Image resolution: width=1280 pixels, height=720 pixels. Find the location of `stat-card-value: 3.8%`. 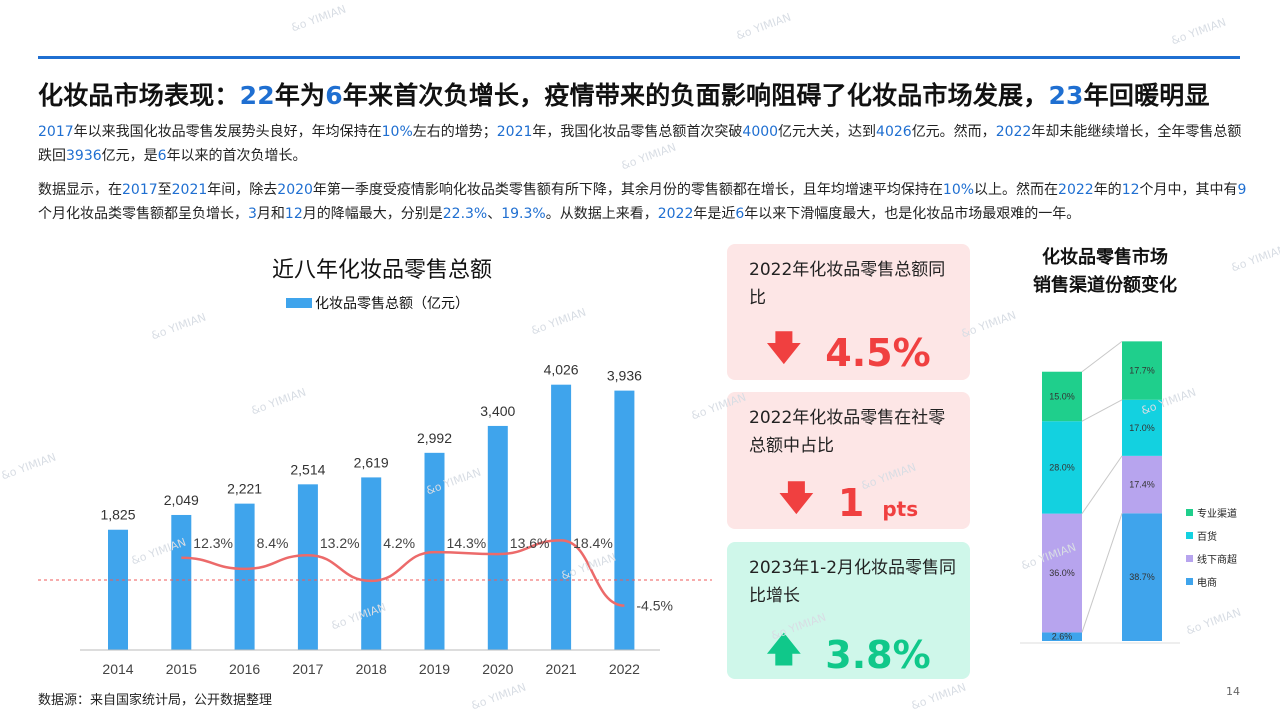

stat-card-value: 3.8% is located at coordinates (878, 654).